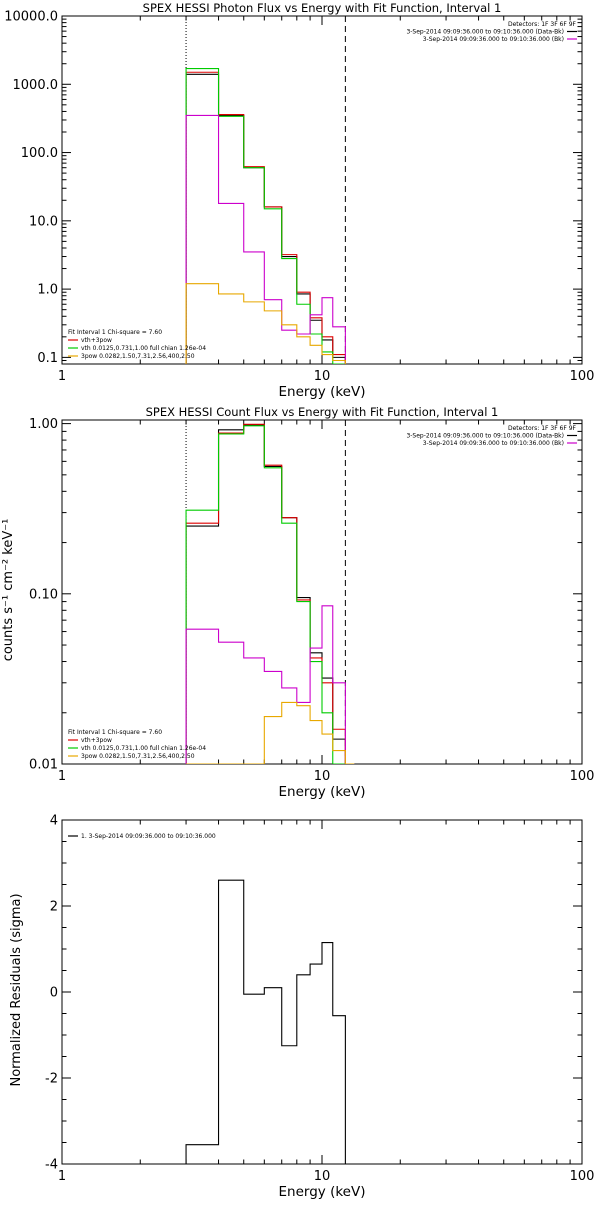  Describe the element at coordinates (39, 153) in the screenshot. I see `y-tick-label: 100.0` at that location.